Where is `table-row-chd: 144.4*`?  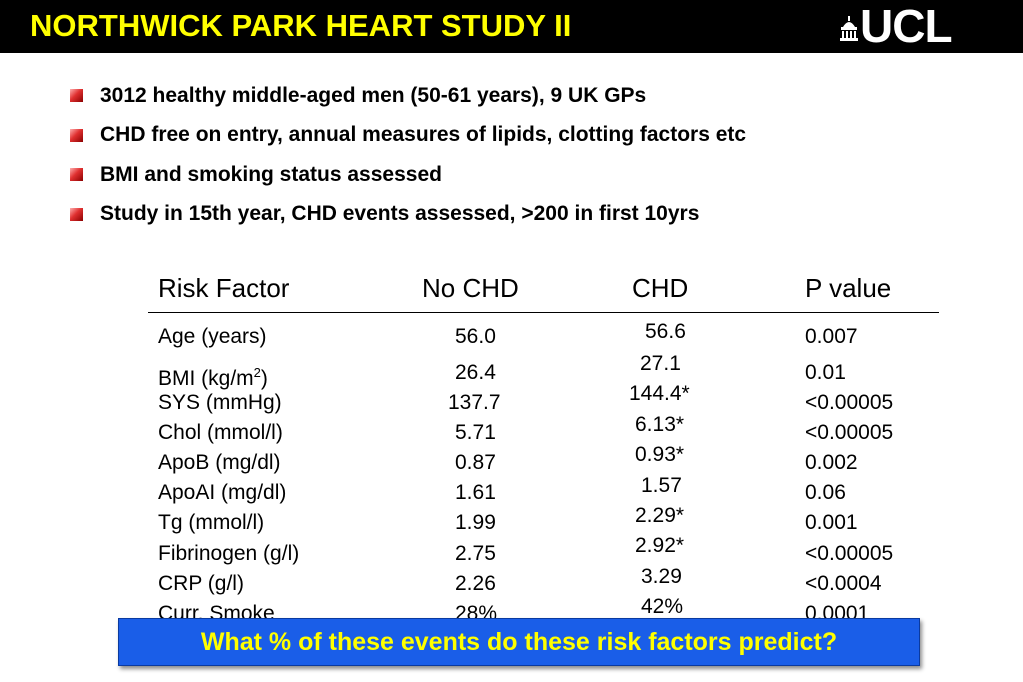 table-row-chd: 144.4* is located at coordinates (659, 393).